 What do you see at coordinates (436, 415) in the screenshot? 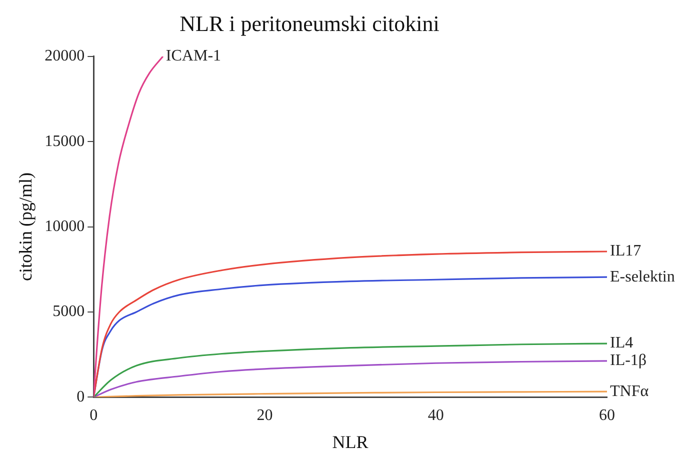
I see `x-tick-label: 40` at bounding box center [436, 415].